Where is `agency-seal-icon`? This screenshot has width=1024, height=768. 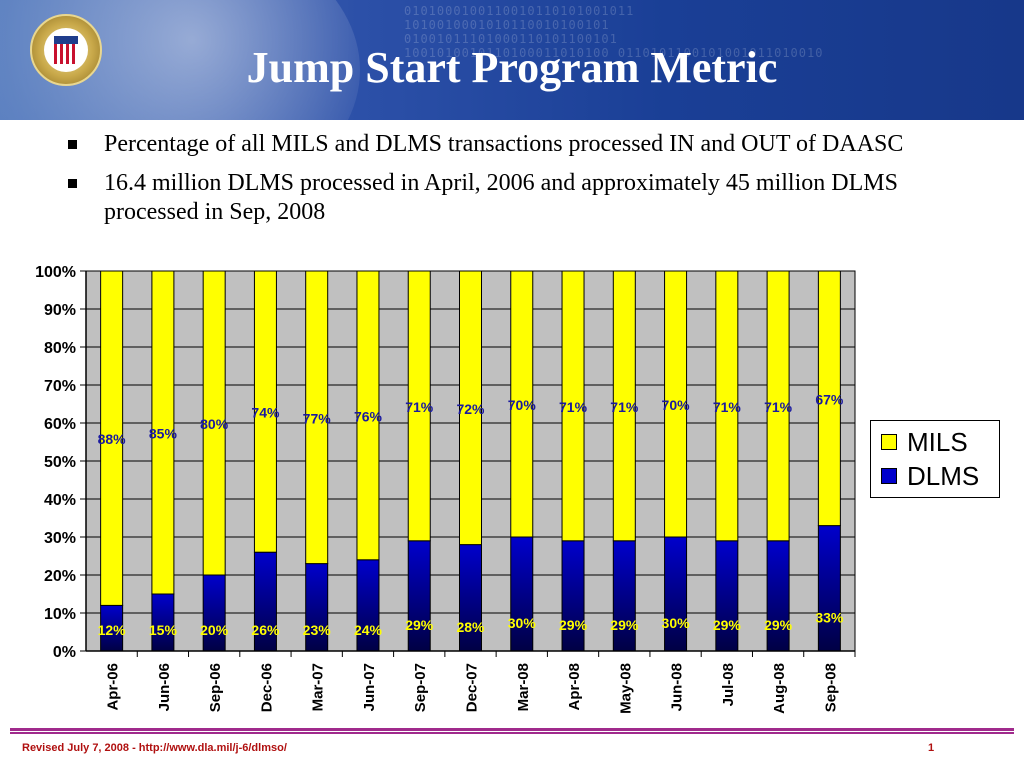 agency-seal-icon is located at coordinates (66, 50).